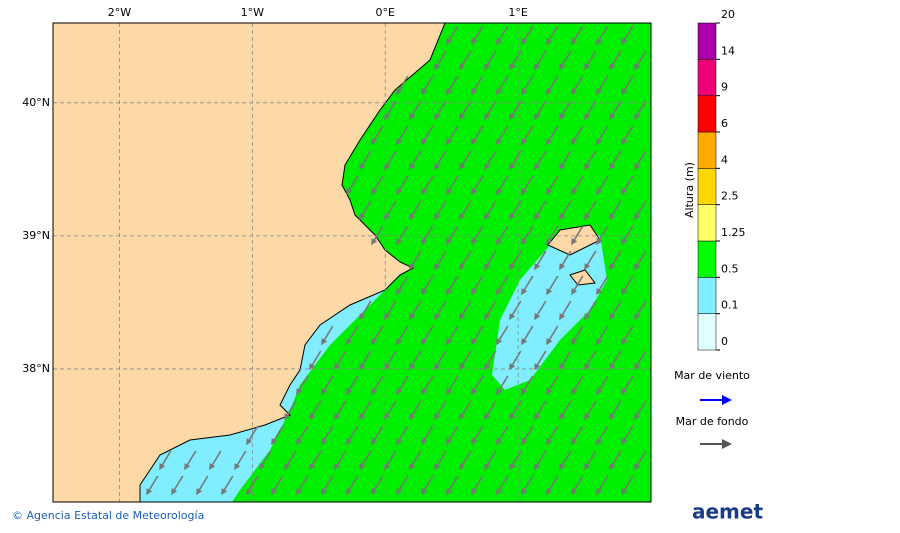  What do you see at coordinates (712, 421) in the screenshot?
I see `legend-label: Mar de fondo` at bounding box center [712, 421].